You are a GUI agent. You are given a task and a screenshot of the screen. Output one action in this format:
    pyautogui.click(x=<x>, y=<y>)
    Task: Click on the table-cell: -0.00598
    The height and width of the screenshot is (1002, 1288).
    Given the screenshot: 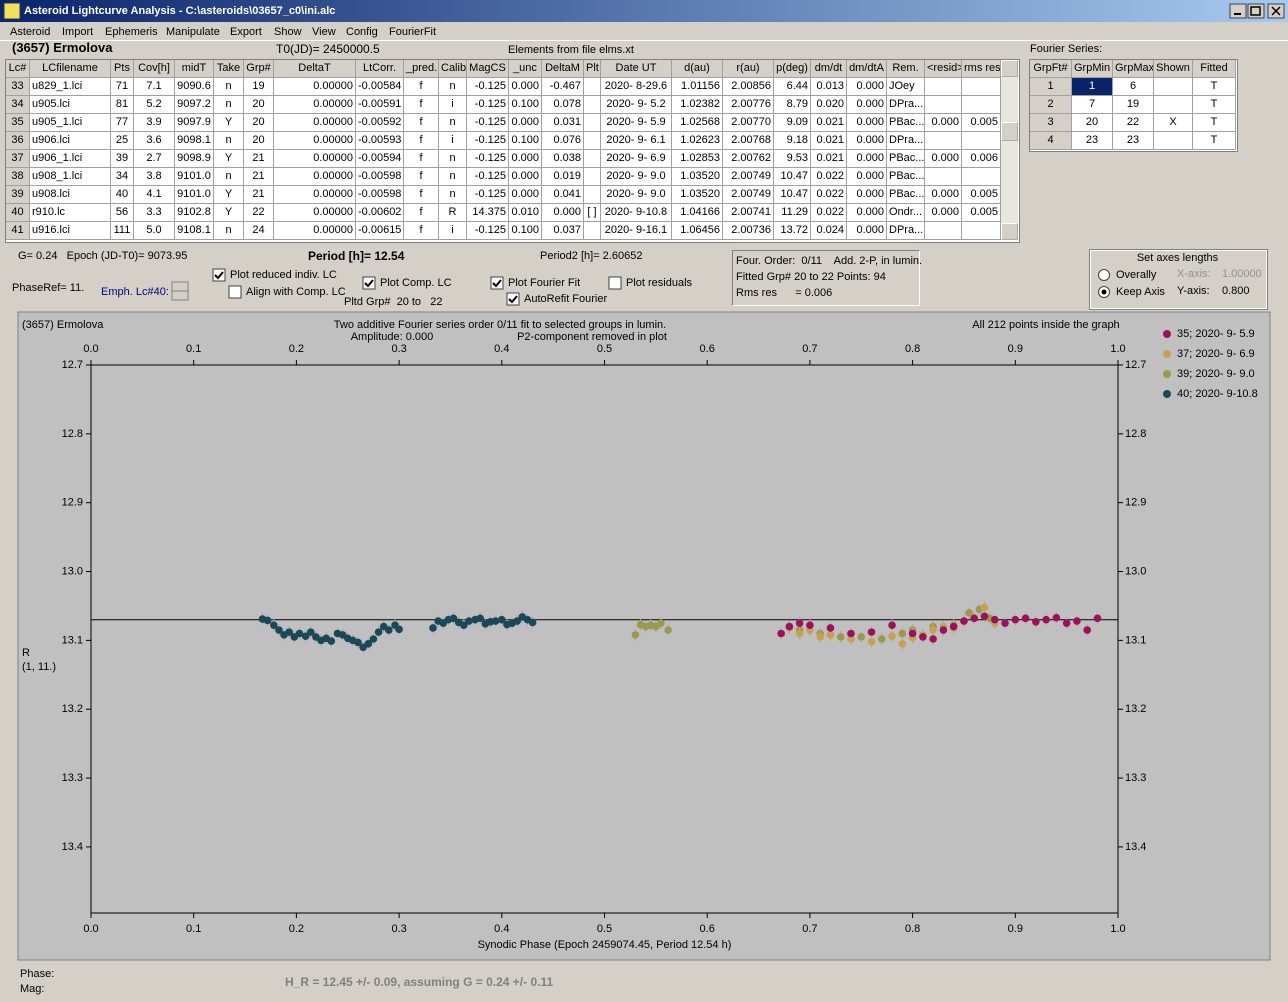 What is the action you would take?
    pyautogui.click(x=380, y=195)
    